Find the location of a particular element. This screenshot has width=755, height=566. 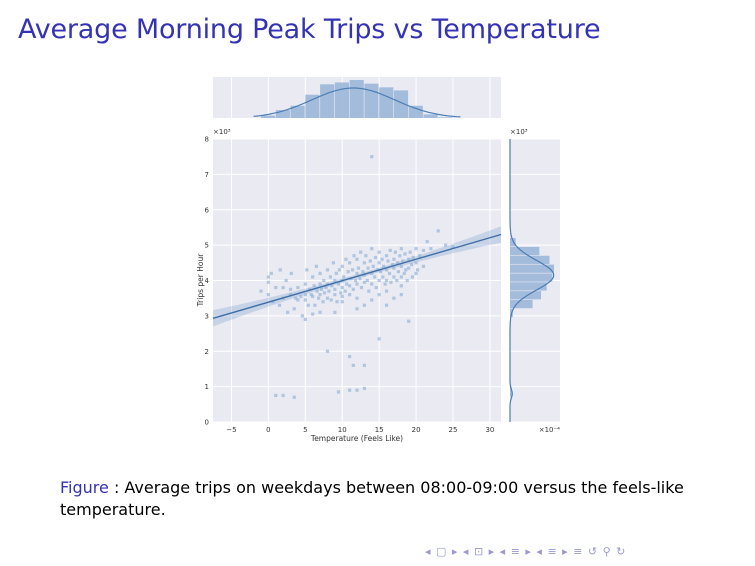

y-tick-label: 5 is located at coordinates (207, 246).